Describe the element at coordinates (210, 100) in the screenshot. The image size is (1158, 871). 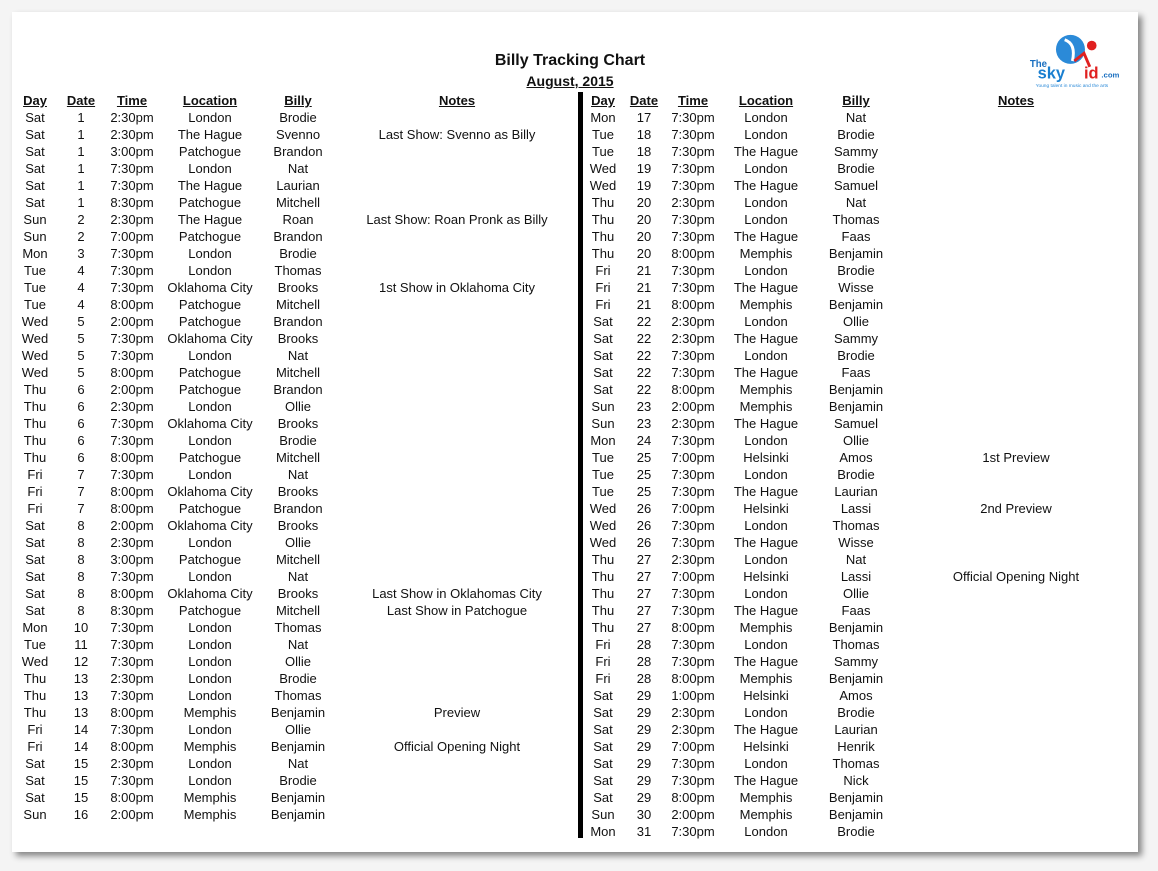
I see `column-header-location: Location` at that location.